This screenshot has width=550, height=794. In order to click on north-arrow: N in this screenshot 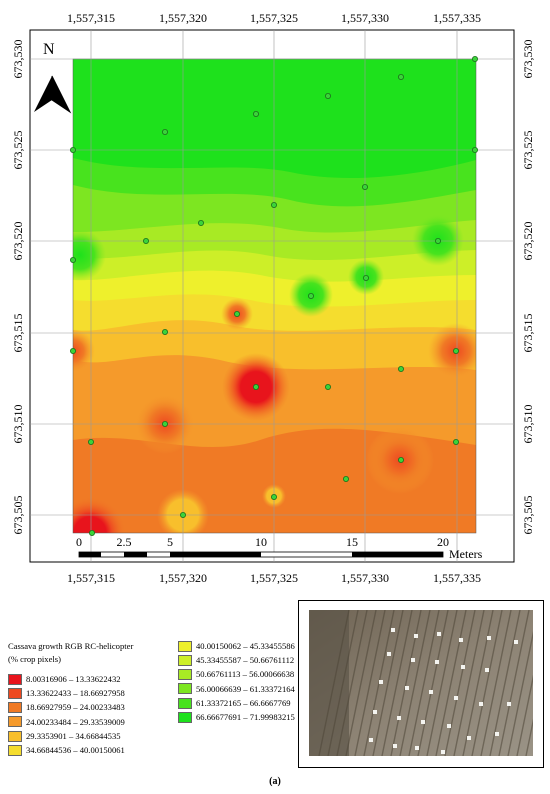, I will do `click(53, 77)`.